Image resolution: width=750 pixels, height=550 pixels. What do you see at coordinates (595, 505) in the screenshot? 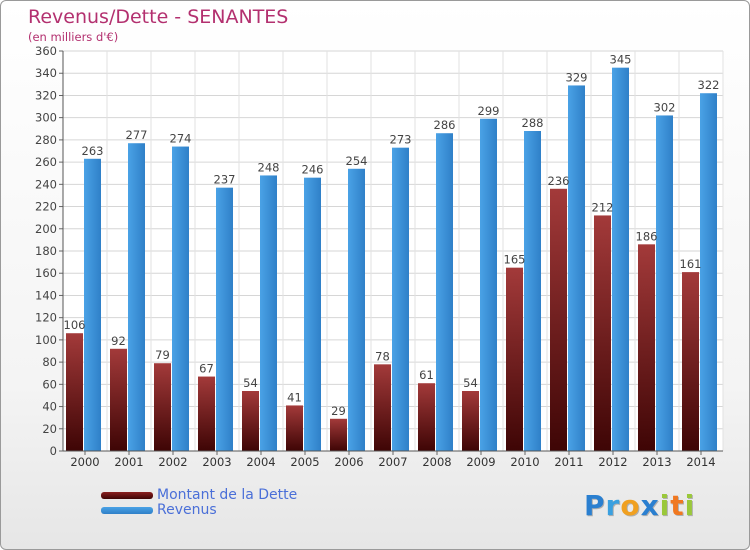
I see `logo-letter: P` at bounding box center [595, 505].